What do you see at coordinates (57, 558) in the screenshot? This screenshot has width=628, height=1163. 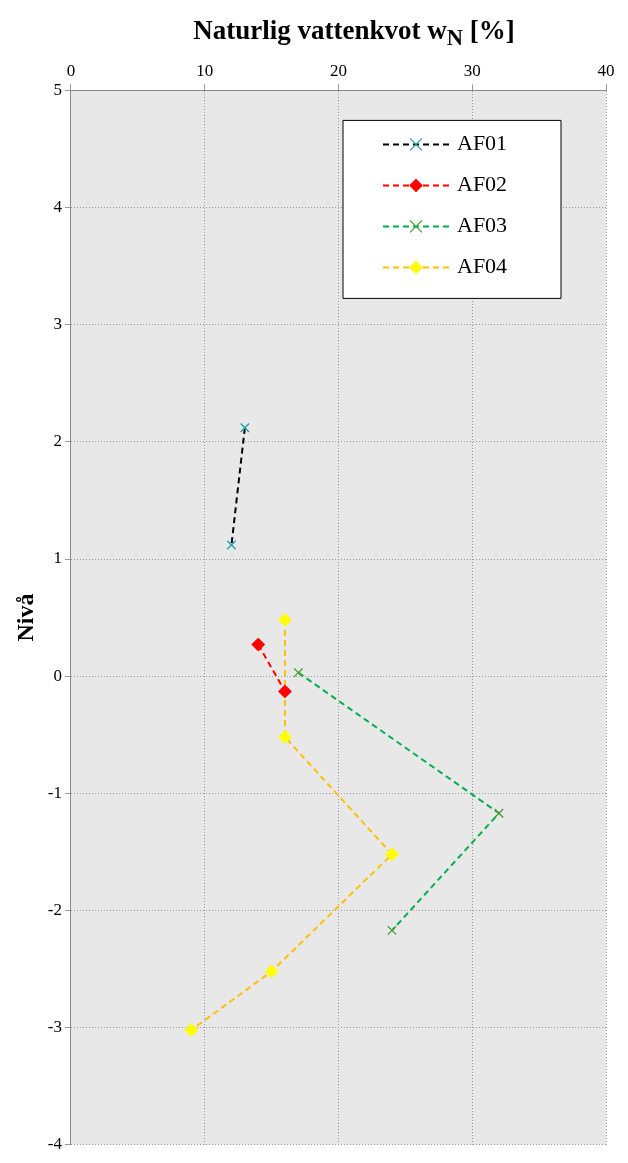 I see `y-tick-label: 1` at bounding box center [57, 558].